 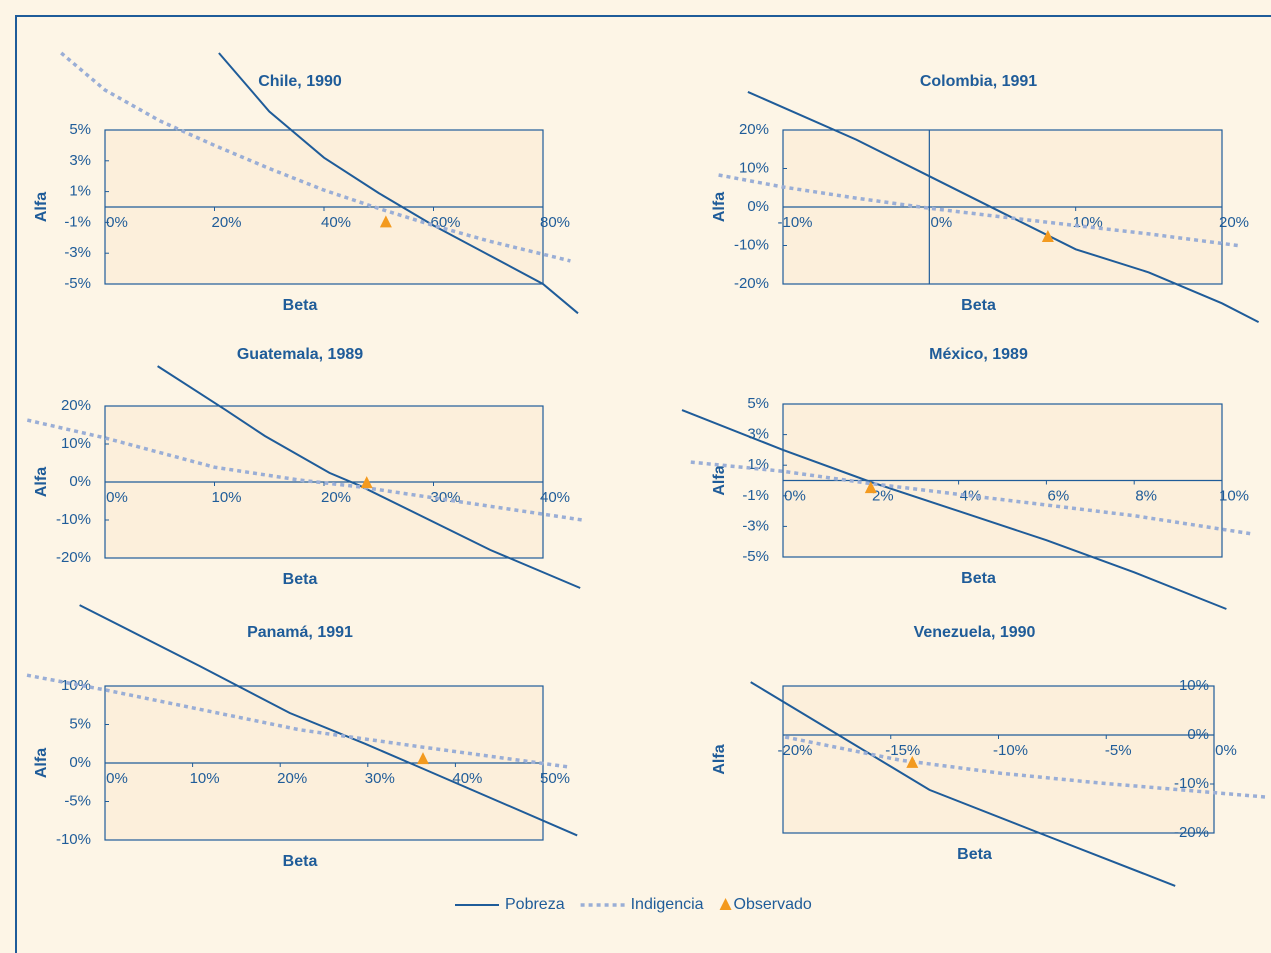 What do you see at coordinates (80, 191) in the screenshot?
I see `y-tick-label: 1%` at bounding box center [80, 191].